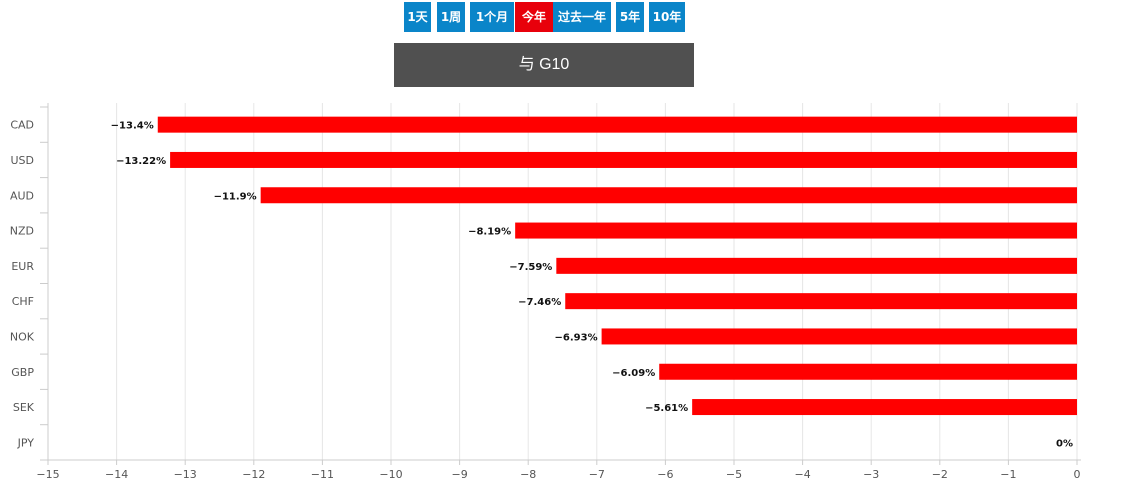  Describe the element at coordinates (630, 17) in the screenshot. I see `period-5y-button: 5年` at that location.